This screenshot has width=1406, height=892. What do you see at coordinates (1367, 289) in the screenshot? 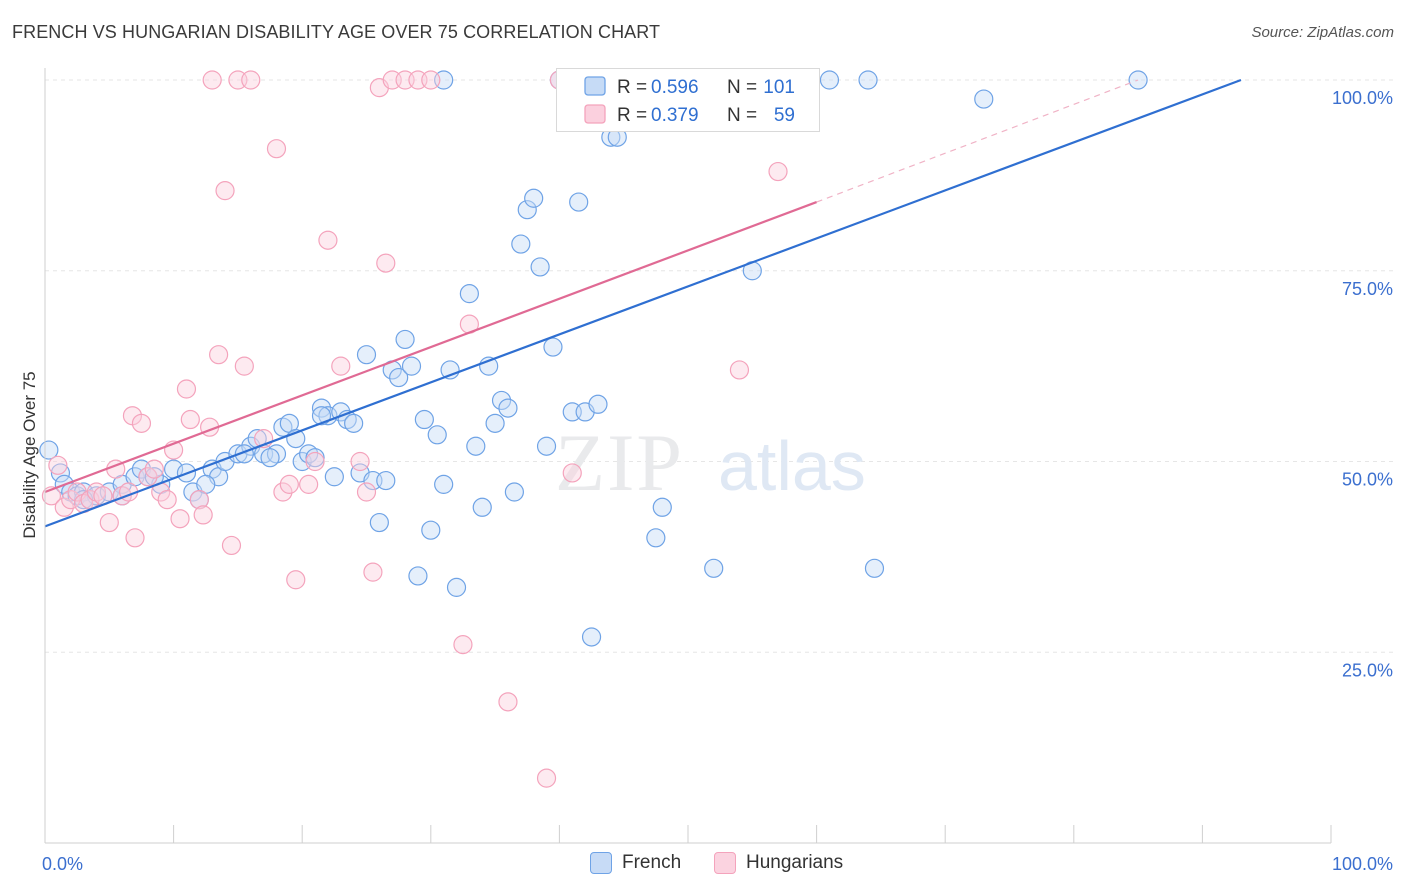
I see `y-tick-label: 75.0%` at bounding box center [1367, 289].